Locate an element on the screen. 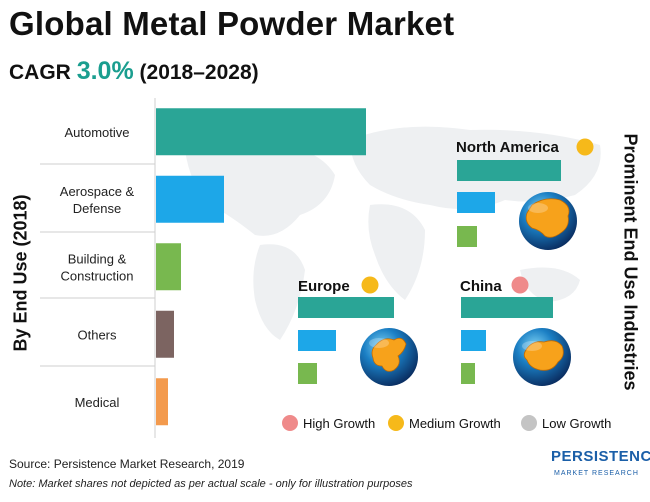 The height and width of the screenshot is (502, 650). logo-line1: PERSISTENCE is located at coordinates (600, 456).